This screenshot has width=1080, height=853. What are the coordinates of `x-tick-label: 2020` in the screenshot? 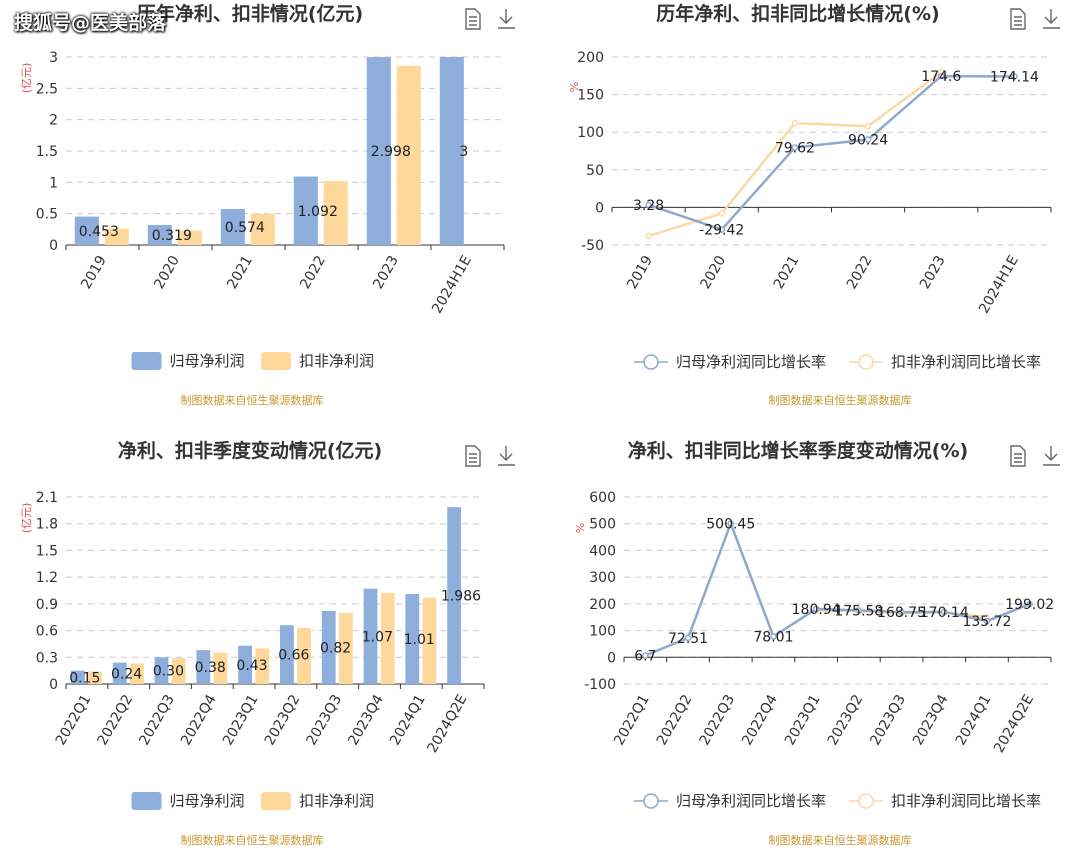 It's located at (167, 272).